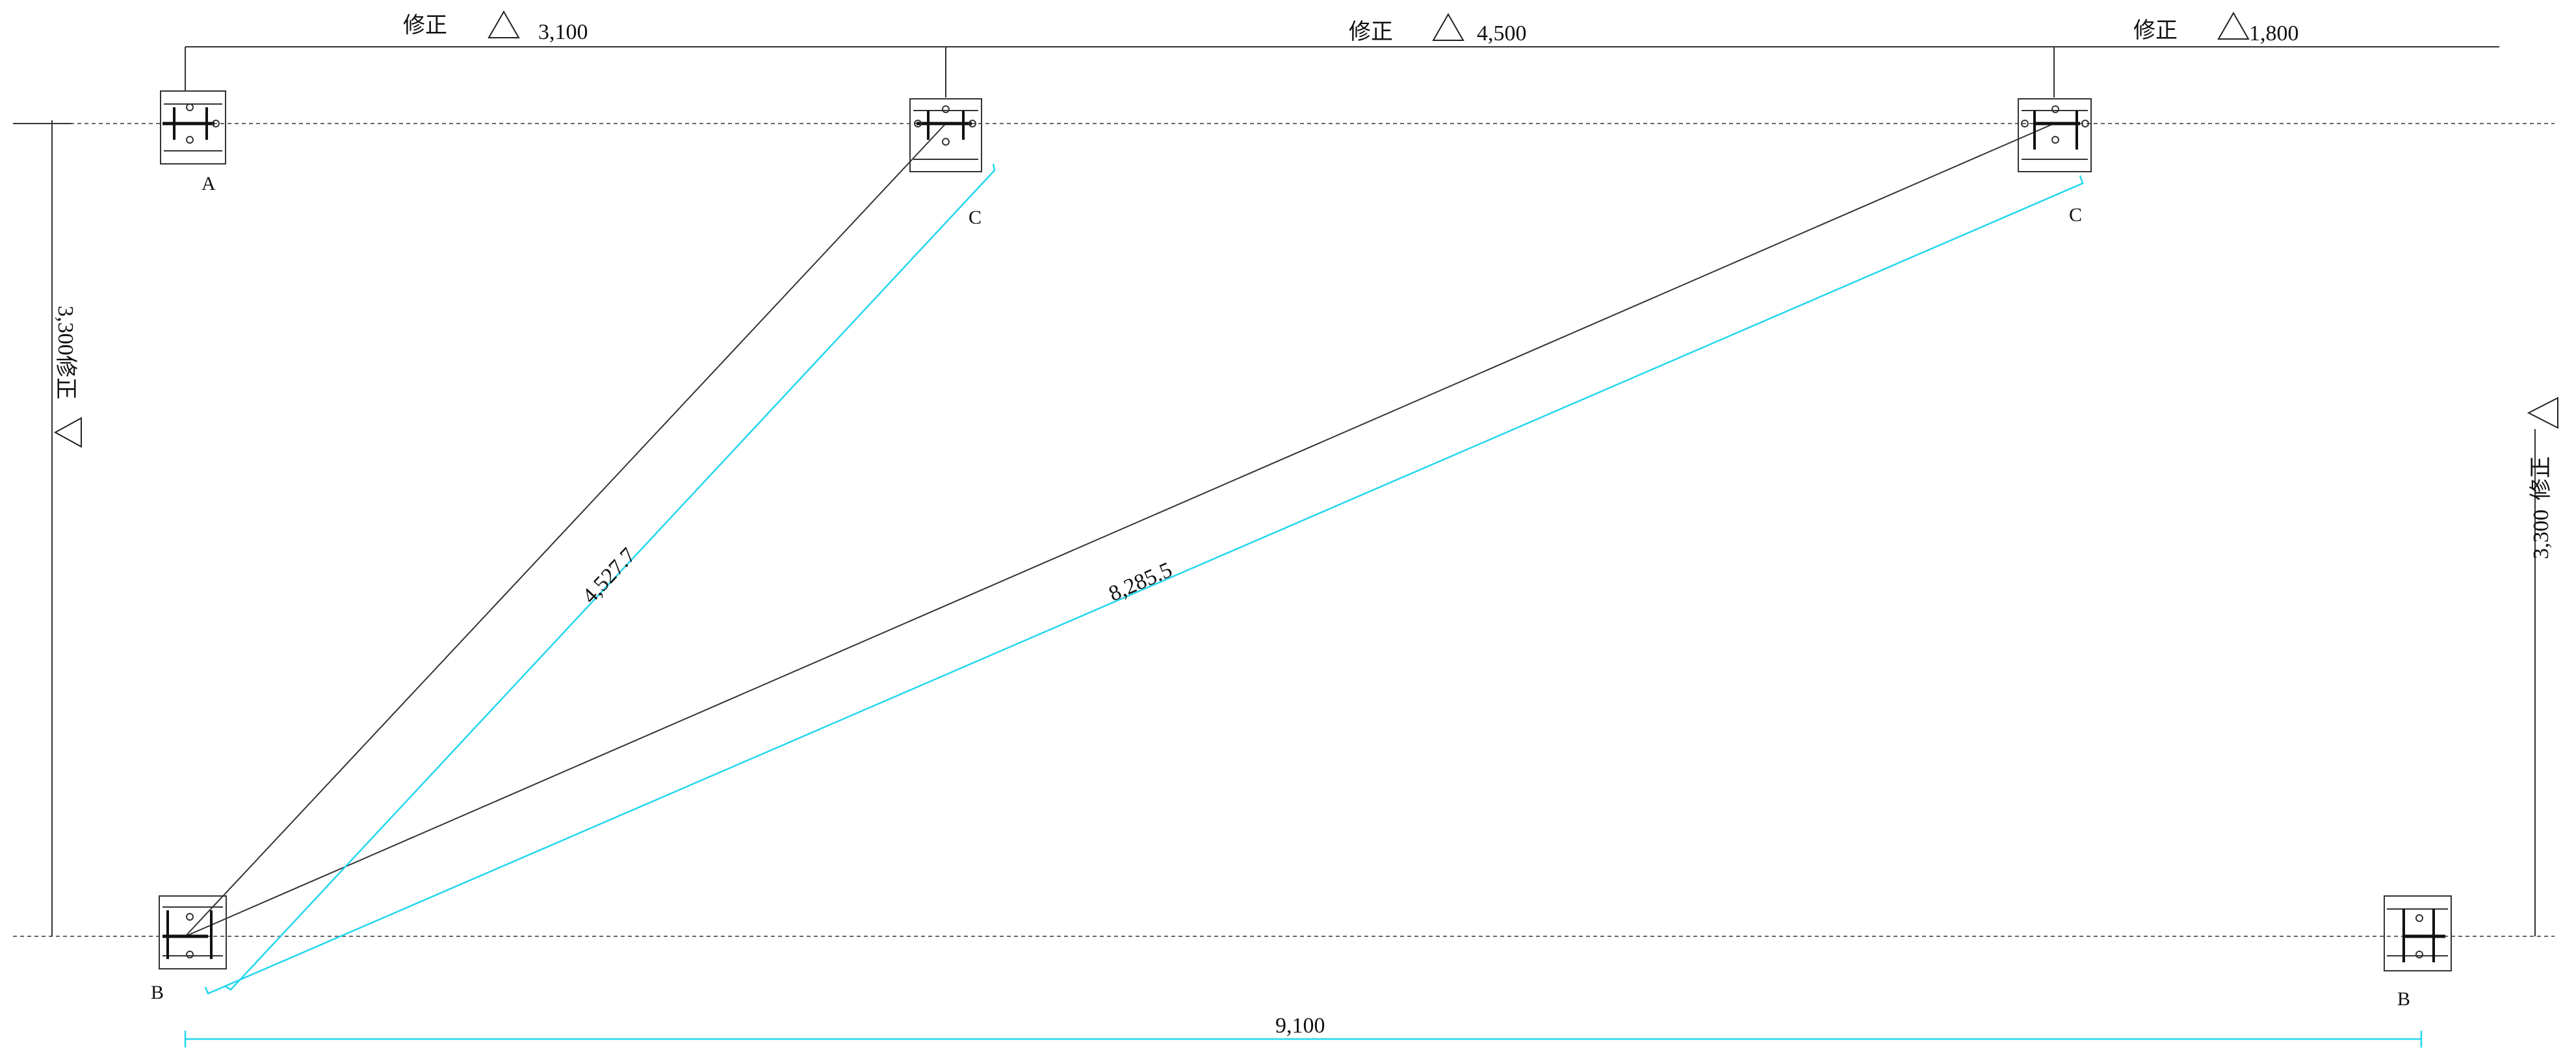 The image size is (2576, 1054). What do you see at coordinates (563, 32) in the screenshot?
I see `top-dim-value-1: 3,100` at bounding box center [563, 32].